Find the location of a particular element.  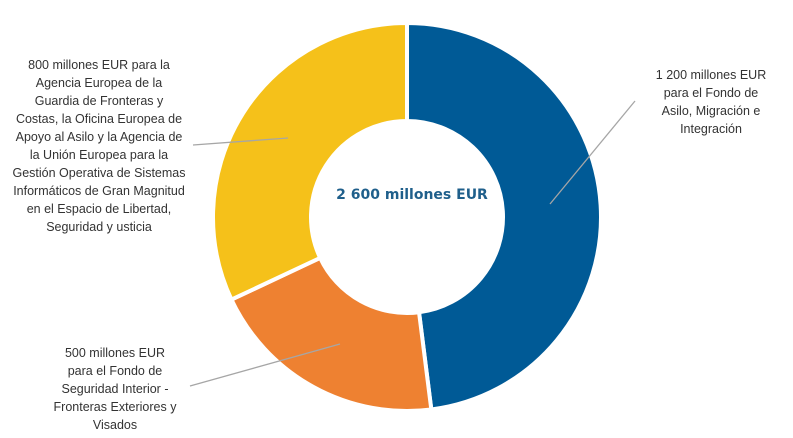

leader-line-yellow is located at coordinates (240, 141).